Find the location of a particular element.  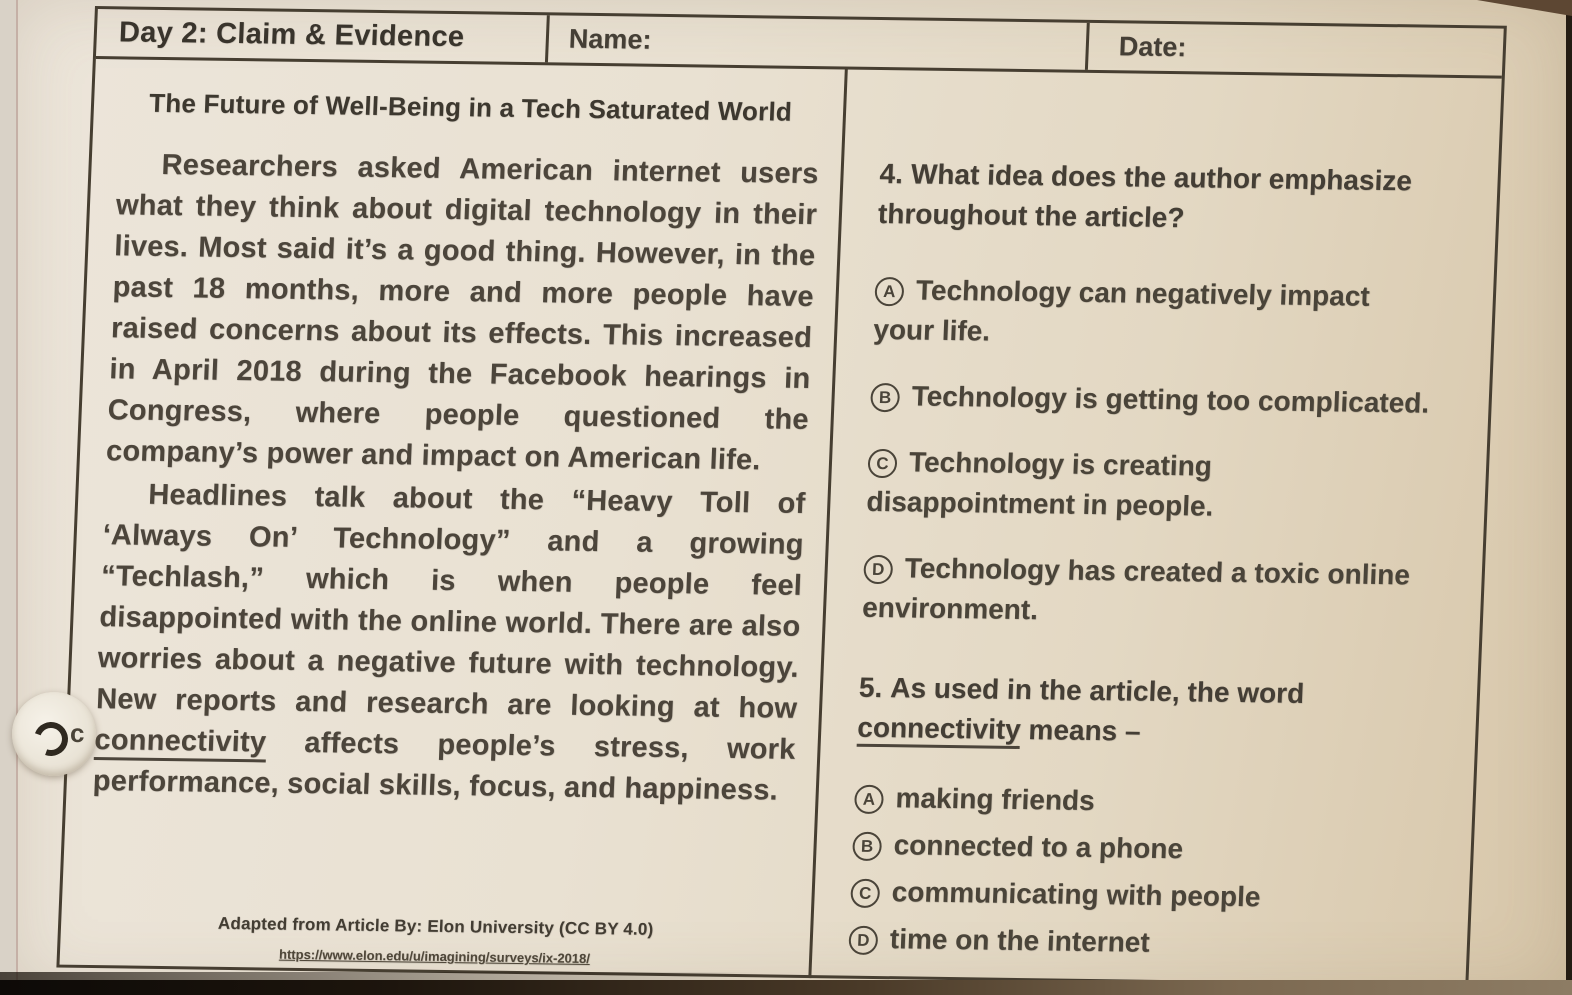

brass-fastener-icon: c is located at coordinates (54, 734).